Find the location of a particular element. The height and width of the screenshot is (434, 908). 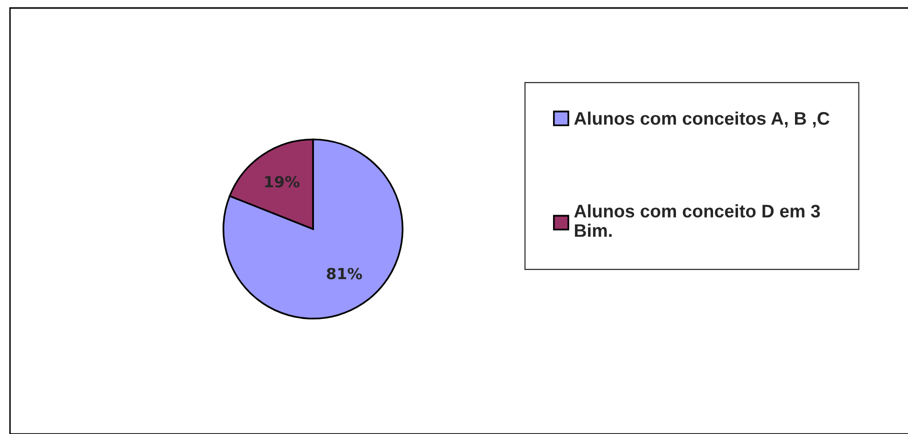

data-label: 19% is located at coordinates (282, 182).